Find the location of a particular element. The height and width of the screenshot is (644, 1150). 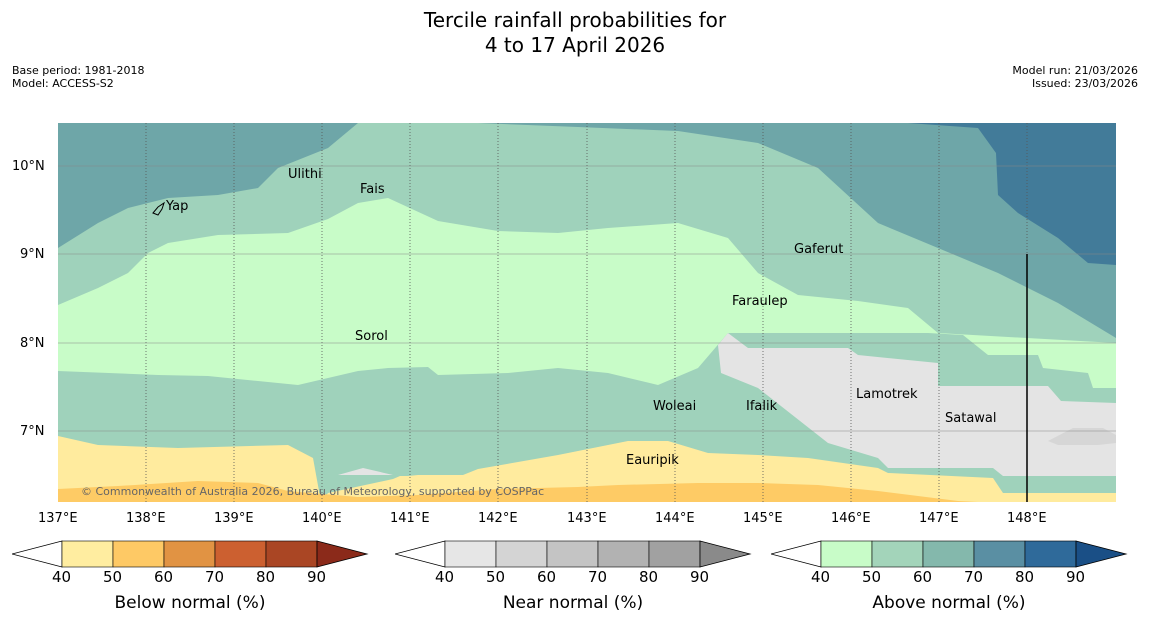

above-colorbar-label: Above normal (%) is located at coordinates (949, 603).